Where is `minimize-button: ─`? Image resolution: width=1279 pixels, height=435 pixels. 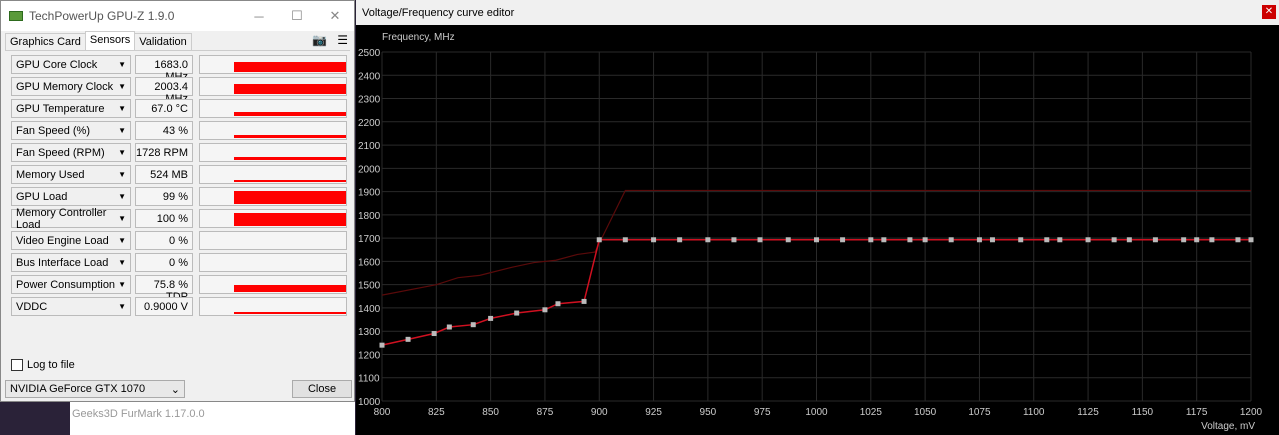
minimize-button: ─ is located at coordinates (259, 16).